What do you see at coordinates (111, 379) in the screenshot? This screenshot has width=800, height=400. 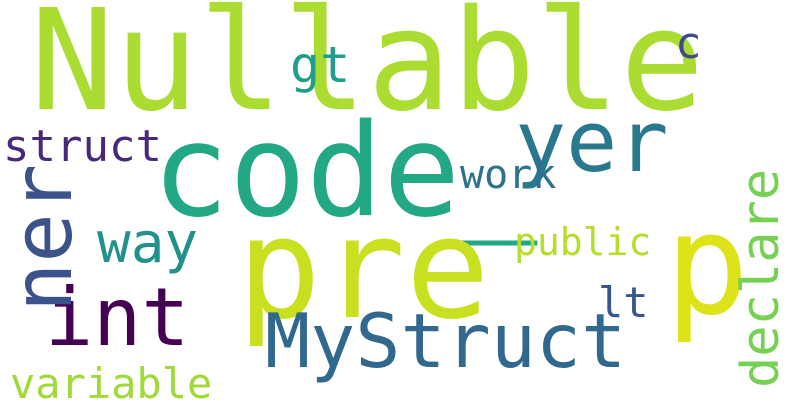 I see `word-variable: variable` at bounding box center [111, 379].